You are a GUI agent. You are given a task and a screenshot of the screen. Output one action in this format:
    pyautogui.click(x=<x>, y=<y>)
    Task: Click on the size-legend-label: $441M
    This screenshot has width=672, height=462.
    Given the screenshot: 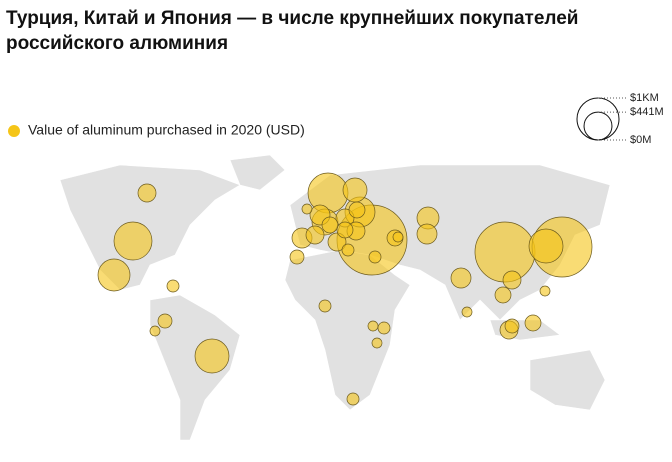 What is the action you would take?
    pyautogui.click(x=647, y=112)
    